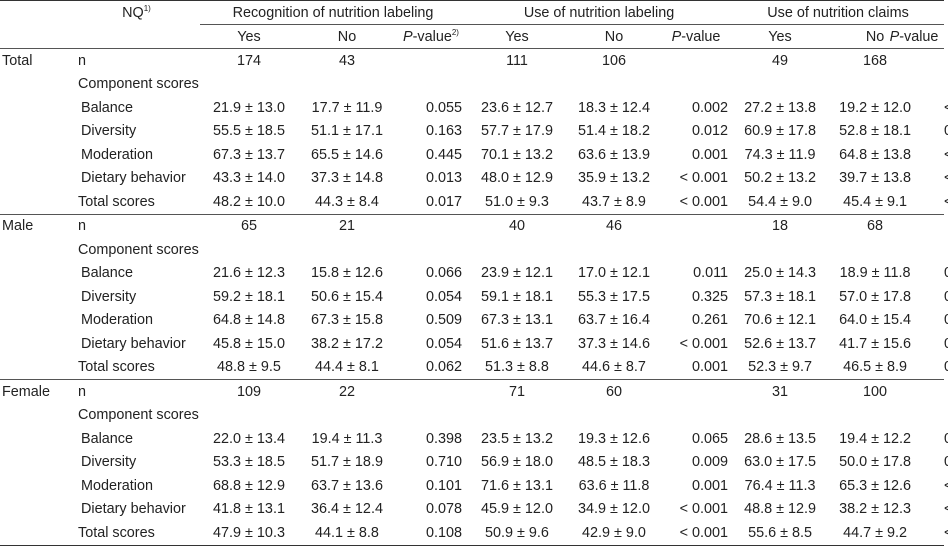 Image resolution: width=948 pixels, height=546 pixels. What do you see at coordinates (136, 12) in the screenshot?
I see `nq-header: NQ1)` at bounding box center [136, 12].